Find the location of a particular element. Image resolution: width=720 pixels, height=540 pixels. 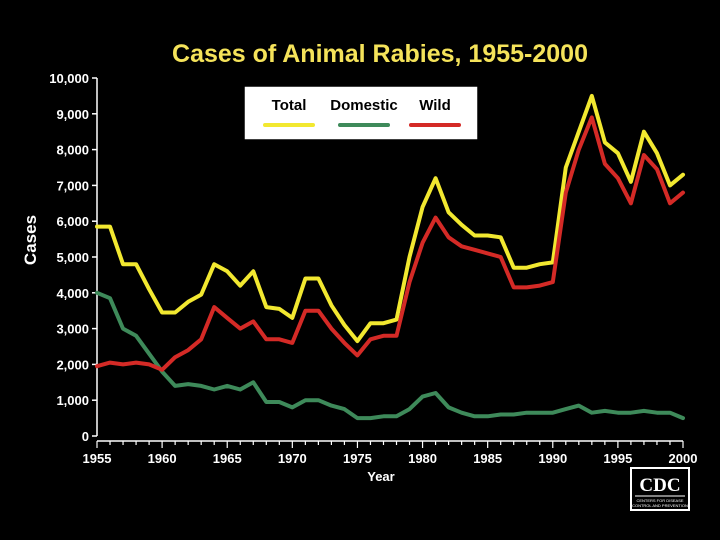

y-tick-label: 10,000 is located at coordinates (69, 78).